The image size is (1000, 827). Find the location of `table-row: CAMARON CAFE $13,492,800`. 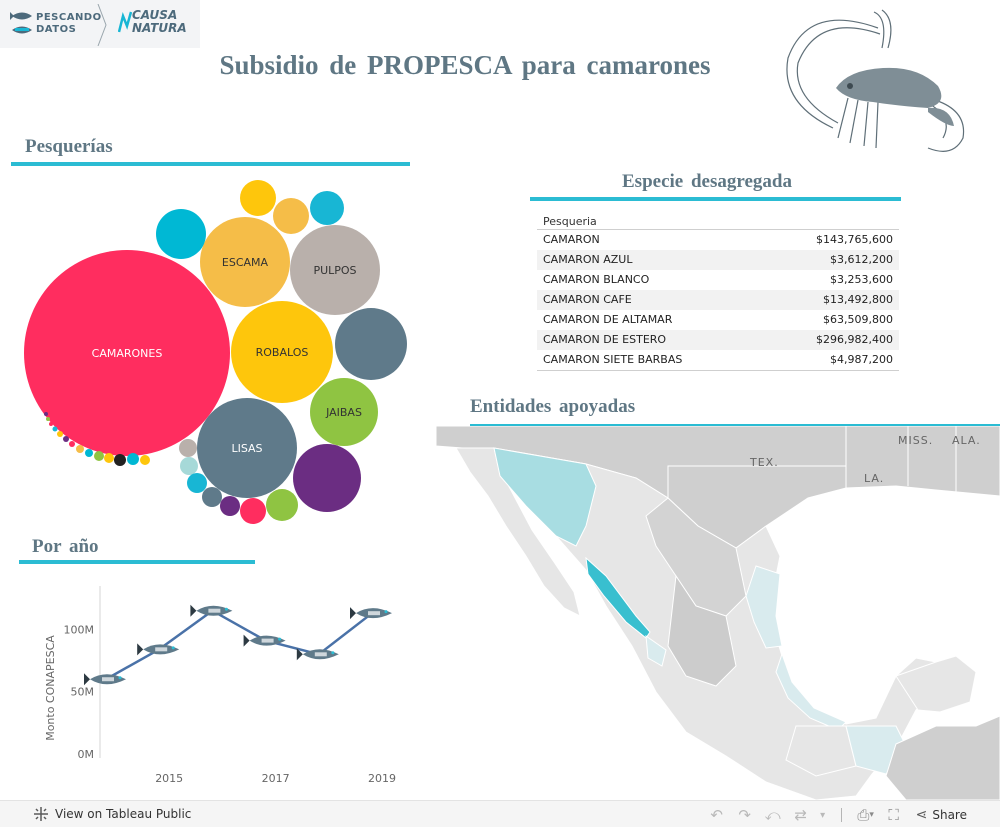

table-row: CAMARON CAFE $13,492,800 is located at coordinates (718, 300).